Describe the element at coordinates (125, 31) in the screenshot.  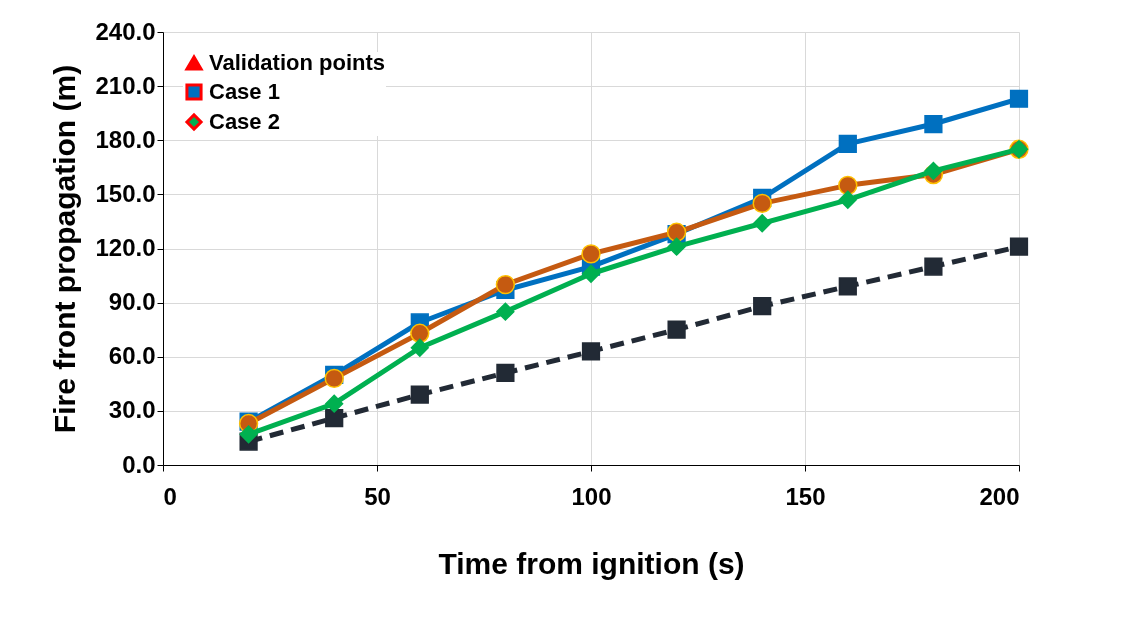
I see `y-tick-label: 240.0` at that location.